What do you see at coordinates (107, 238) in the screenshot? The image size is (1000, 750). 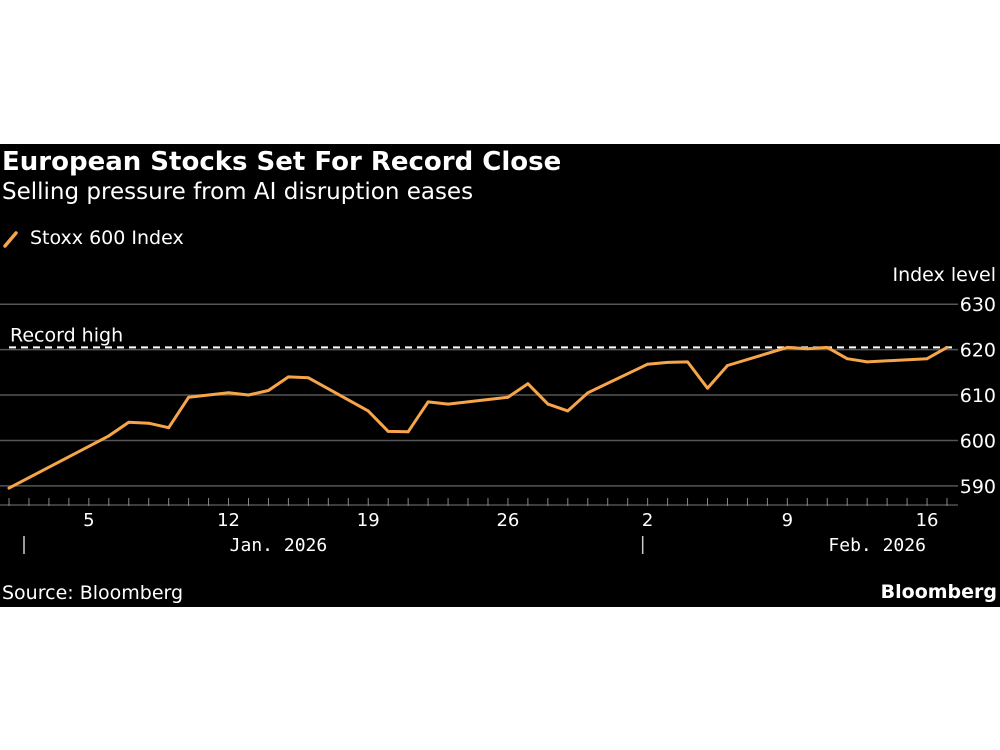 I see `legend-label: Stoxx 600 Index` at bounding box center [107, 238].